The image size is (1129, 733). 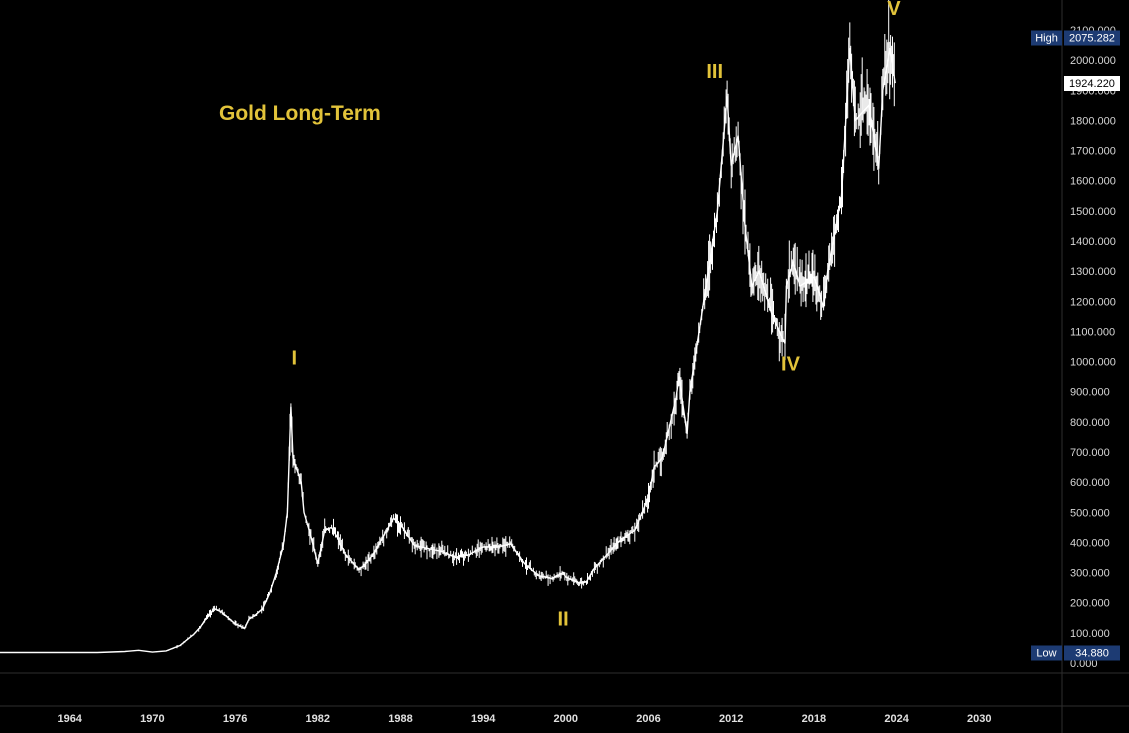 I want to click on price-tick-label: 1100.000, so click(x=1092, y=332).